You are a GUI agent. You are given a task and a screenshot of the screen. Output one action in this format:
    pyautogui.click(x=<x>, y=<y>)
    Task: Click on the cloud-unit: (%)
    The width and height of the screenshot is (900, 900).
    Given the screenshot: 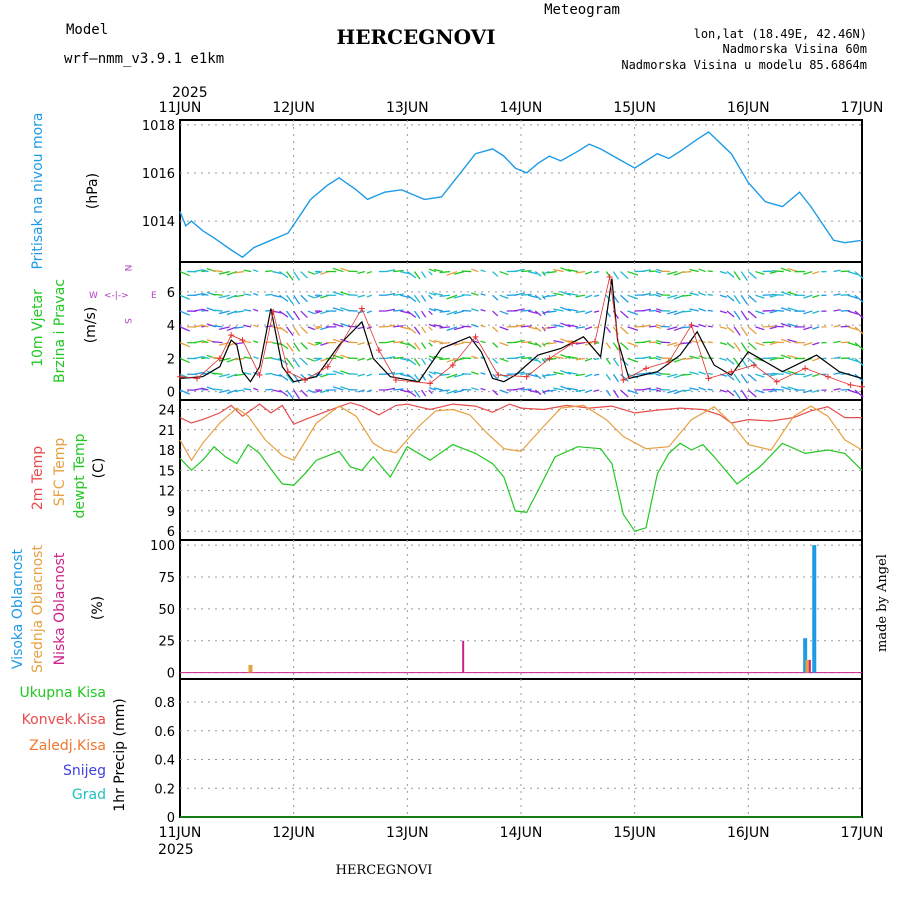 What is the action you would take?
    pyautogui.click(x=98, y=608)
    